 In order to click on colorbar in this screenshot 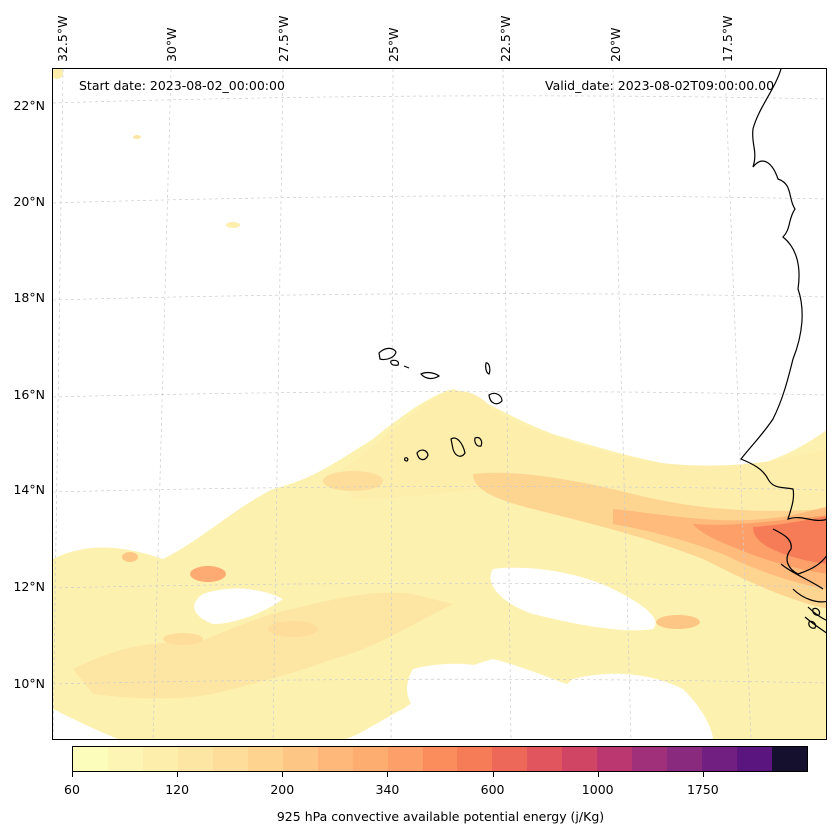, I will do `click(440, 759)`.